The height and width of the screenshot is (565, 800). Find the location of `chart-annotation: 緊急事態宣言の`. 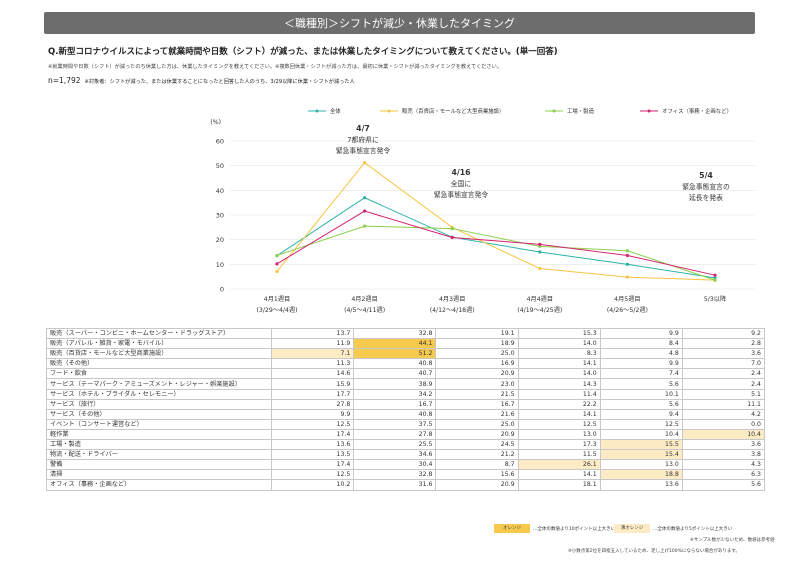

chart-annotation: 緊急事態宣言の is located at coordinates (706, 186).